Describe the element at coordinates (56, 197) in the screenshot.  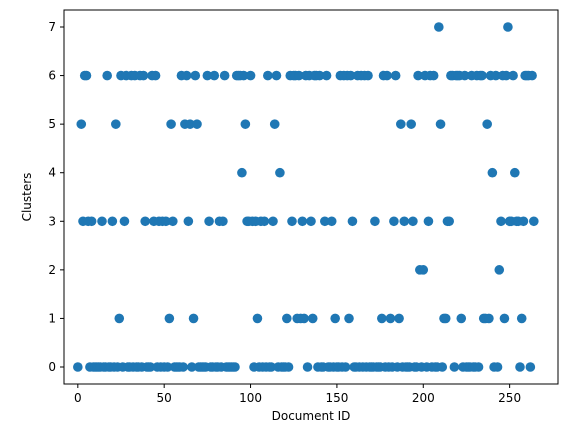
I see `y-axis-ticks: 0 1 2 3 4 5 6 7` at that location.